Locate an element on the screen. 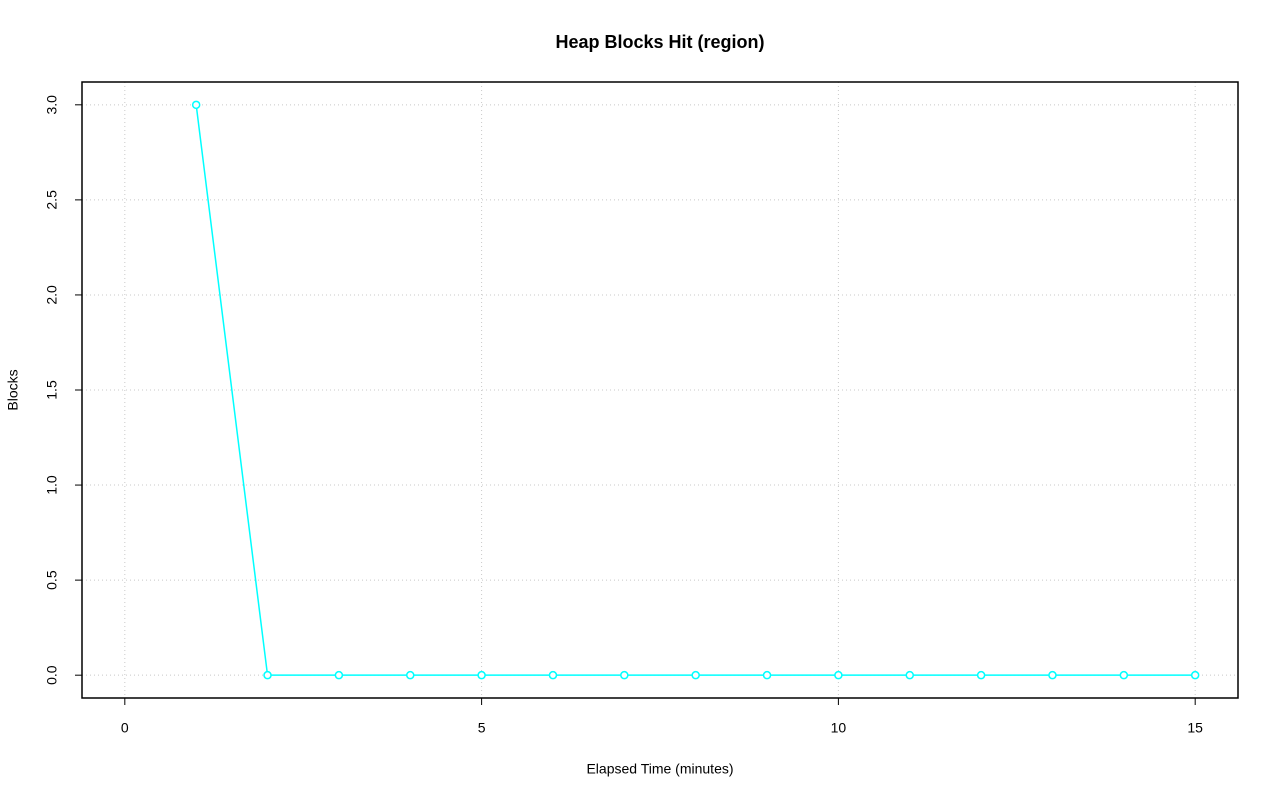 The width and height of the screenshot is (1280, 801). x-tick-label: 0 is located at coordinates (125, 728).